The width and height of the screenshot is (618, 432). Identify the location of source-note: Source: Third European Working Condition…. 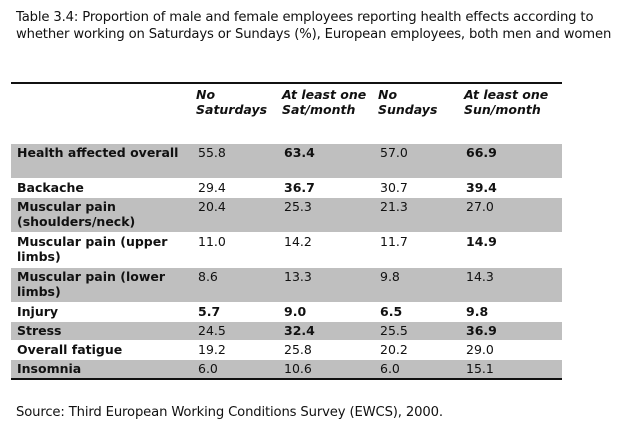
(229, 412).